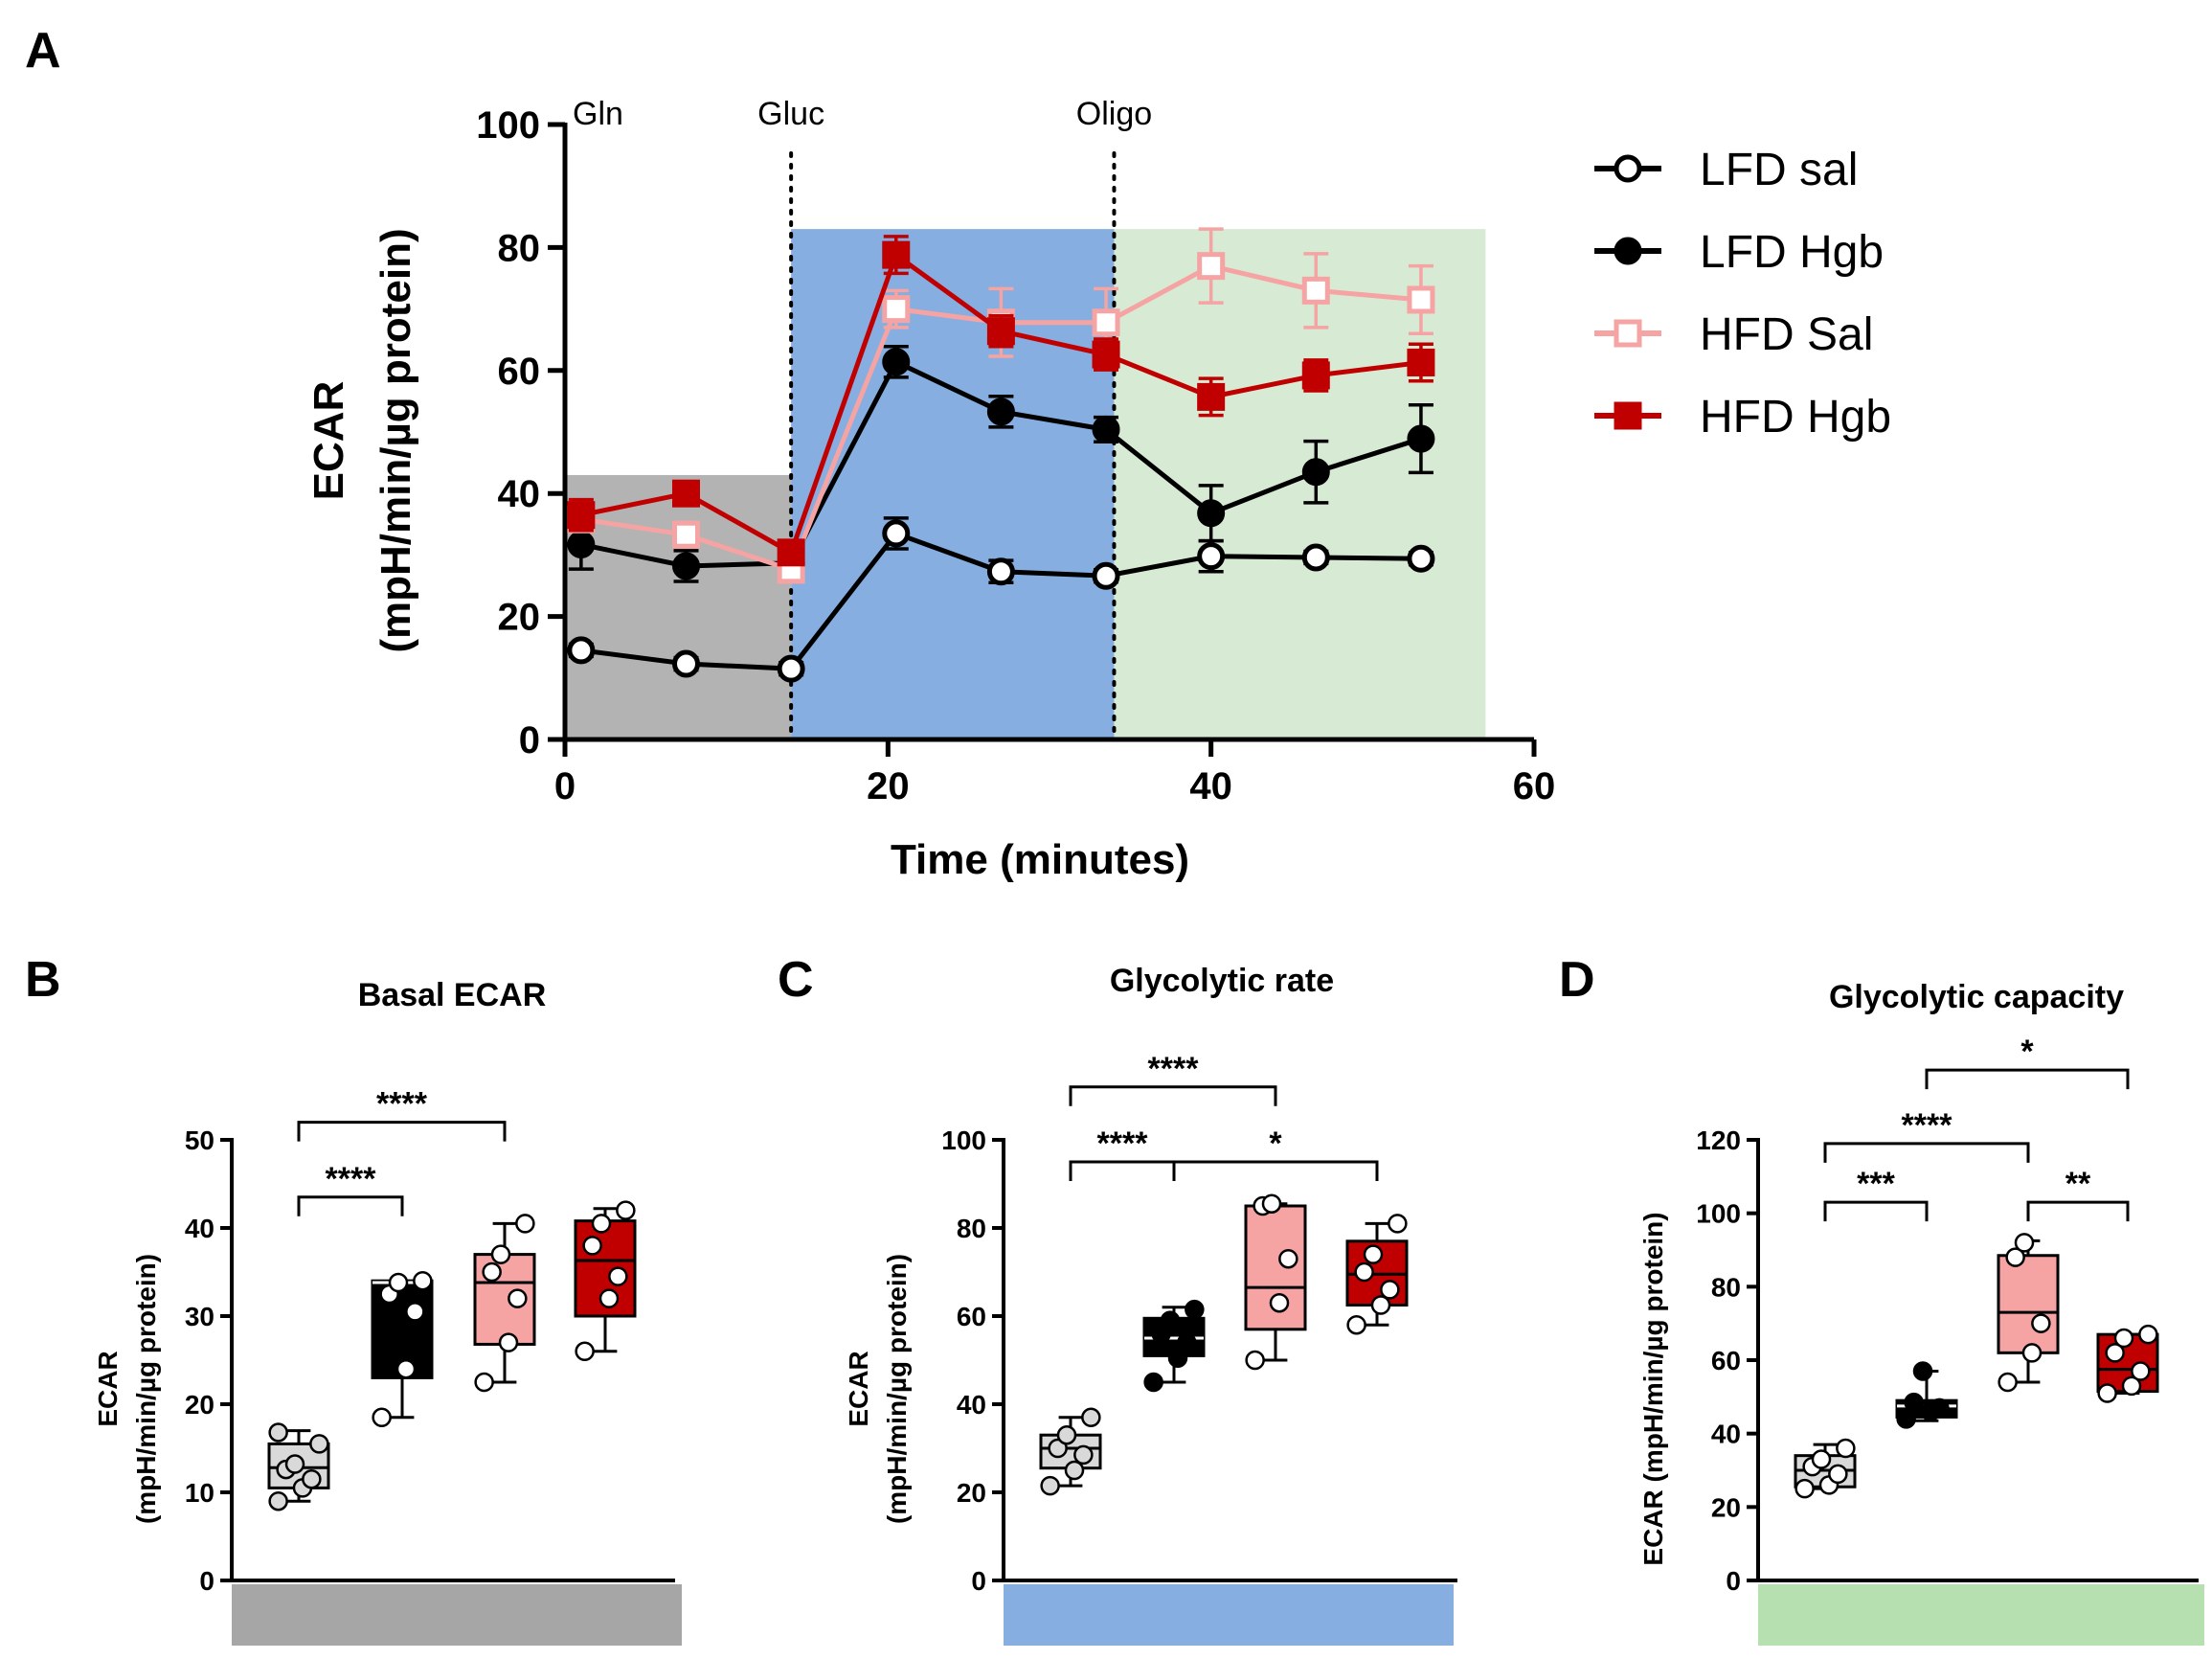  I want to click on injection-label: Gluc, so click(790, 114).